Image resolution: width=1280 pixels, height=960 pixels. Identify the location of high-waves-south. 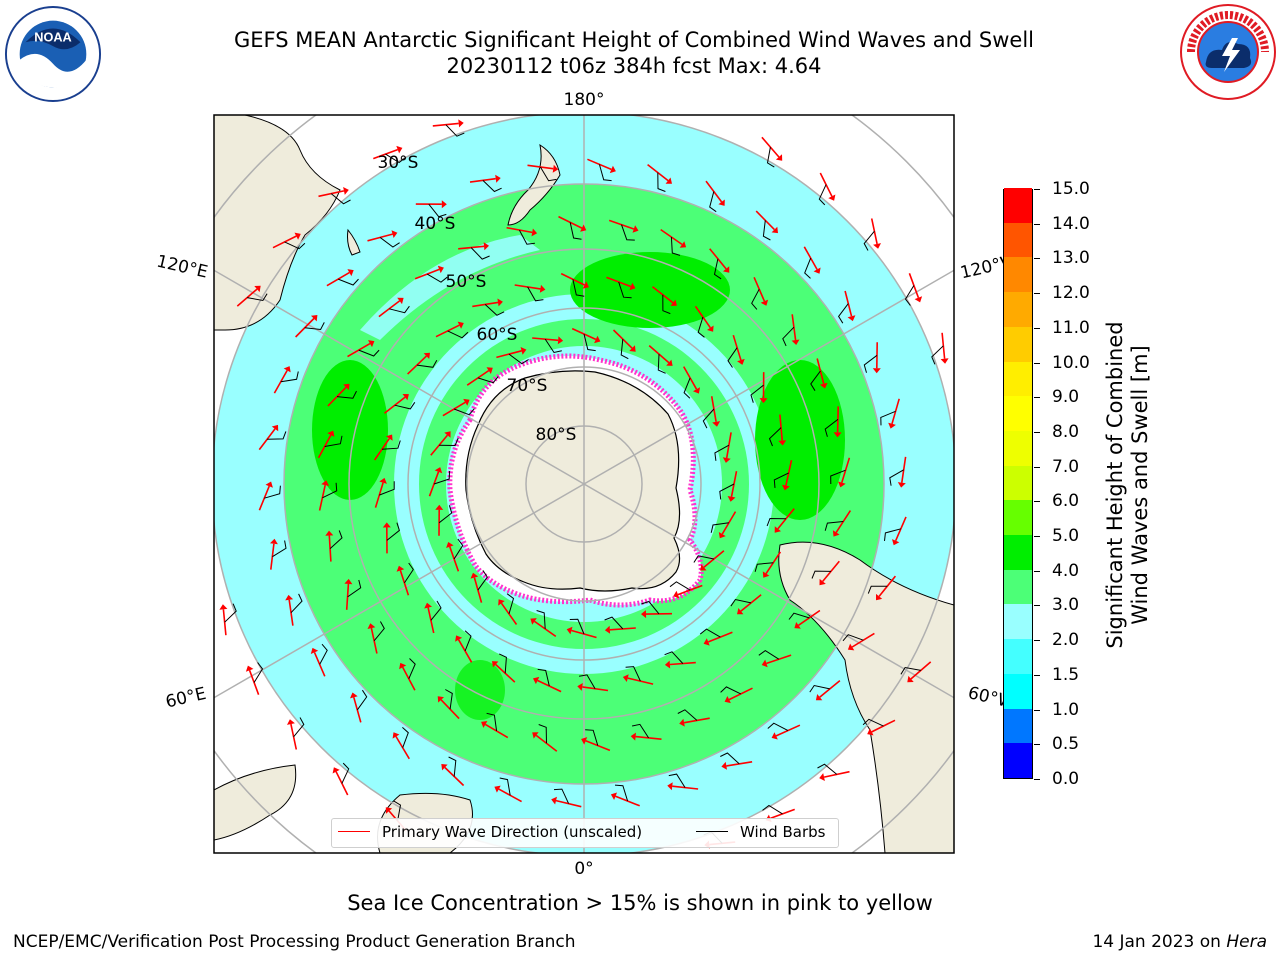
(480, 690).